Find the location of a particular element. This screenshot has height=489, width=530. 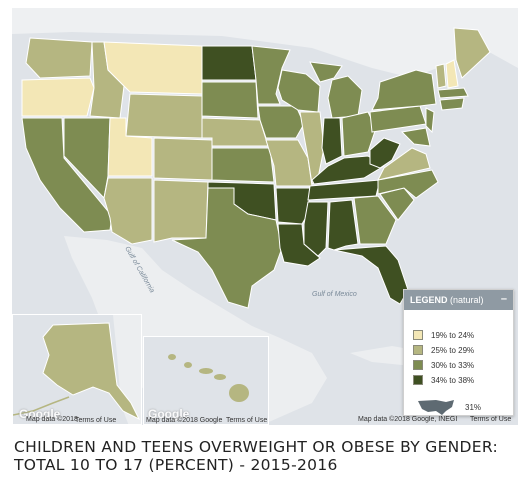

alaska-inset: Google Terms of Use is located at coordinates (77, 369).